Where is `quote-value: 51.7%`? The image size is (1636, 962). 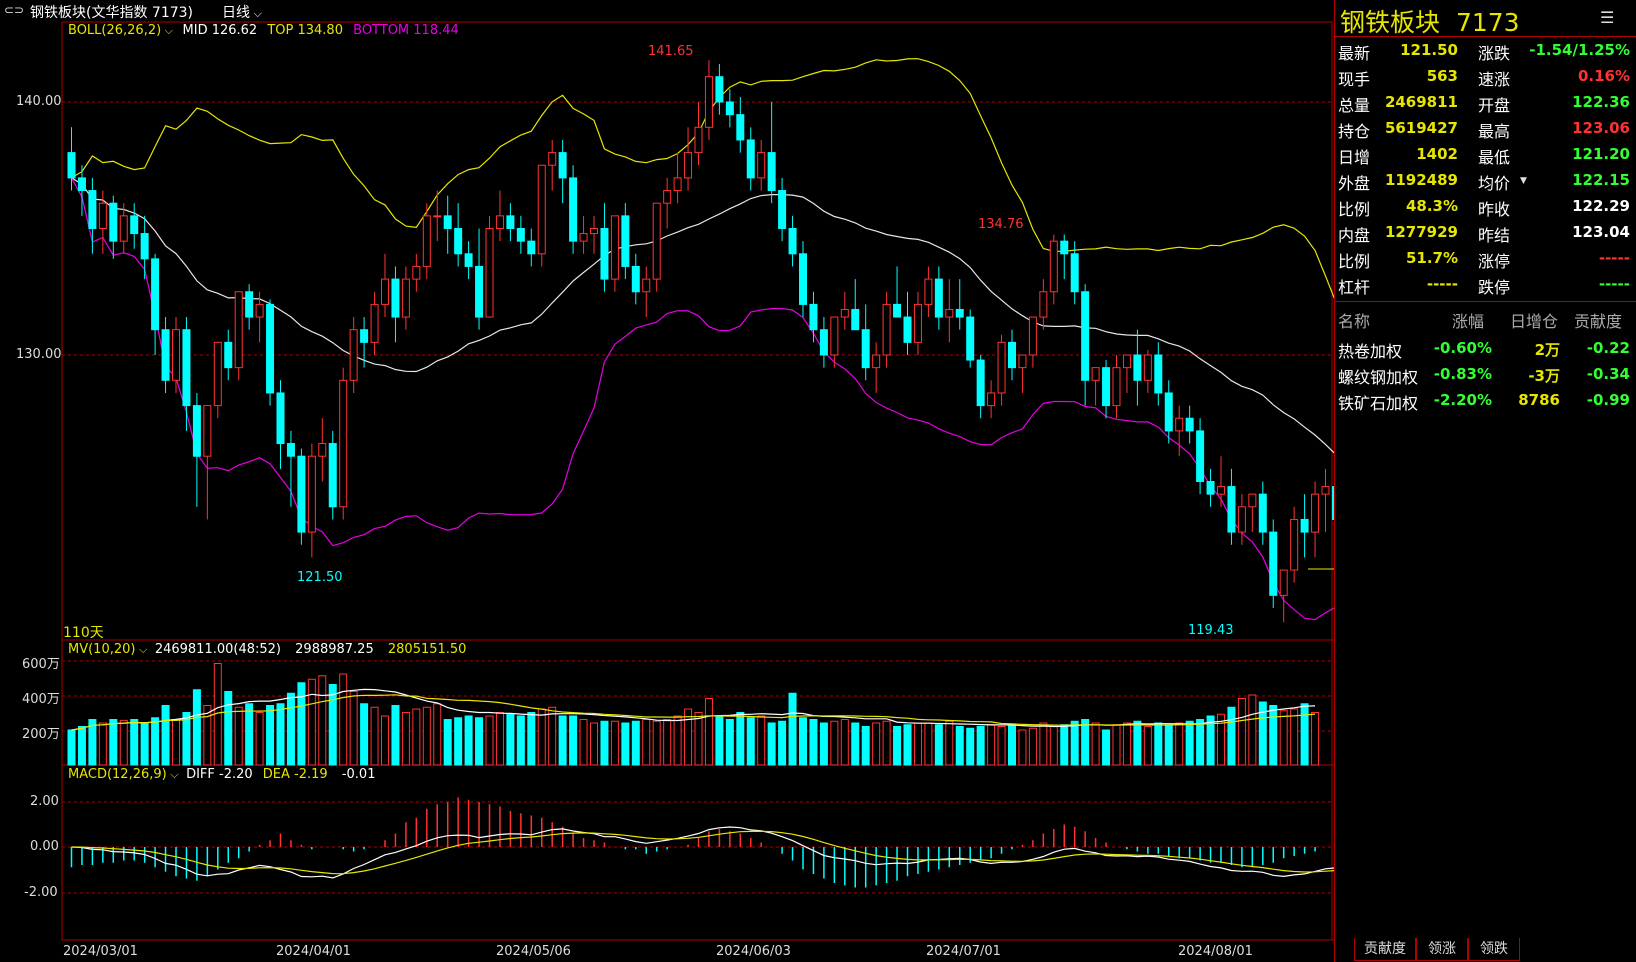
quote-value: 51.7% is located at coordinates (1431, 258).